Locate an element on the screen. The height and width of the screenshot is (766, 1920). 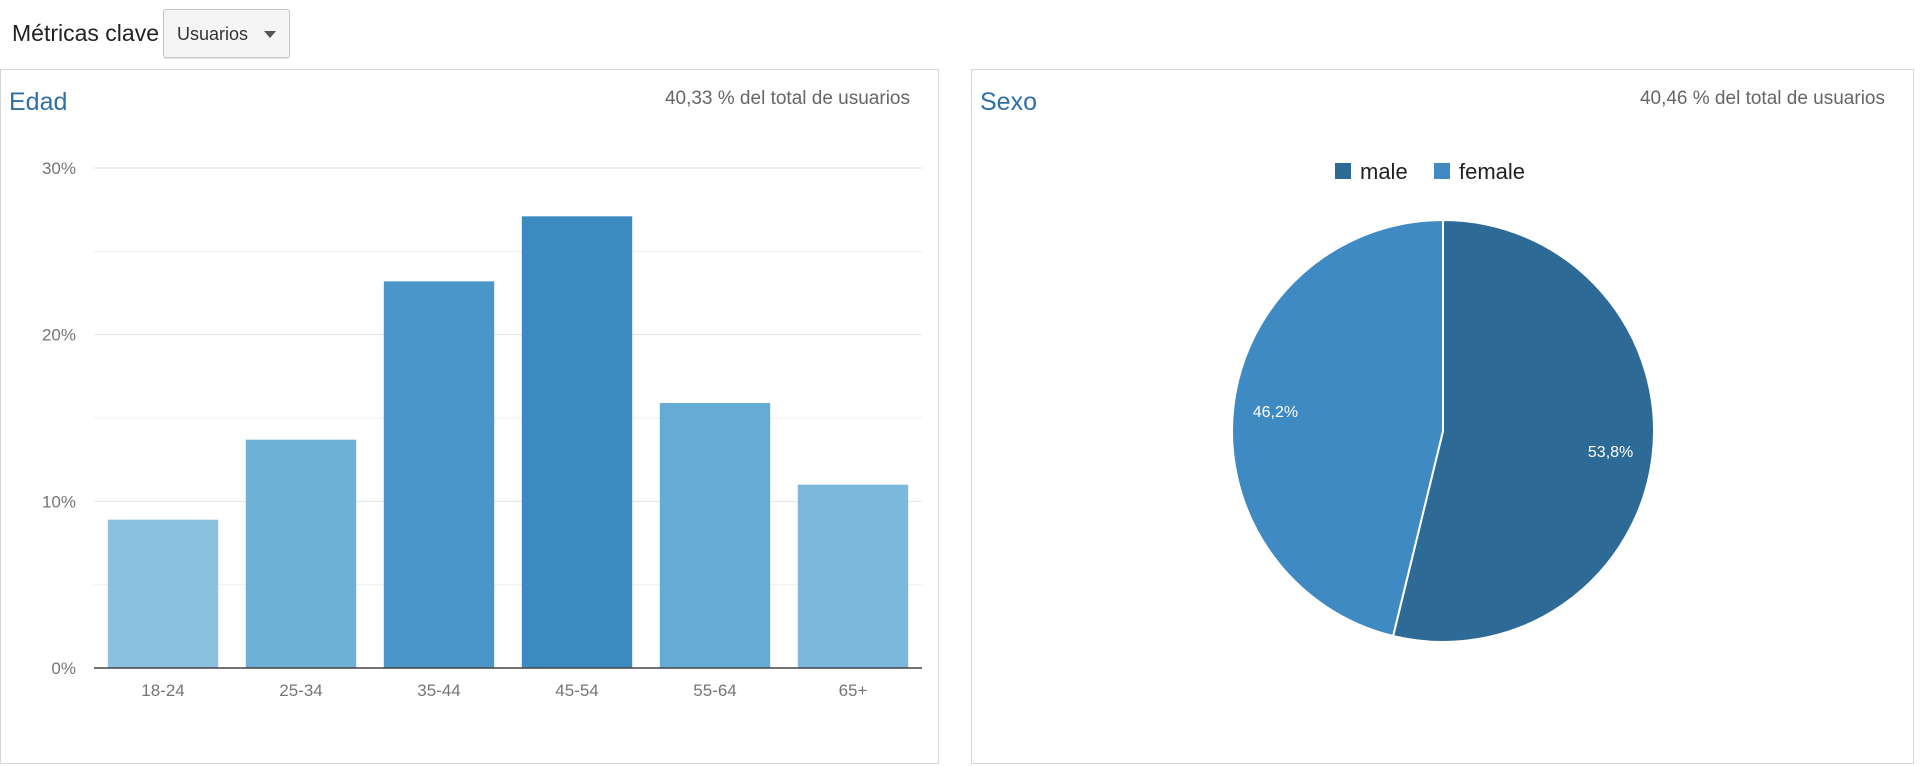
metric-select-value: Usuarios is located at coordinates (213, 34).